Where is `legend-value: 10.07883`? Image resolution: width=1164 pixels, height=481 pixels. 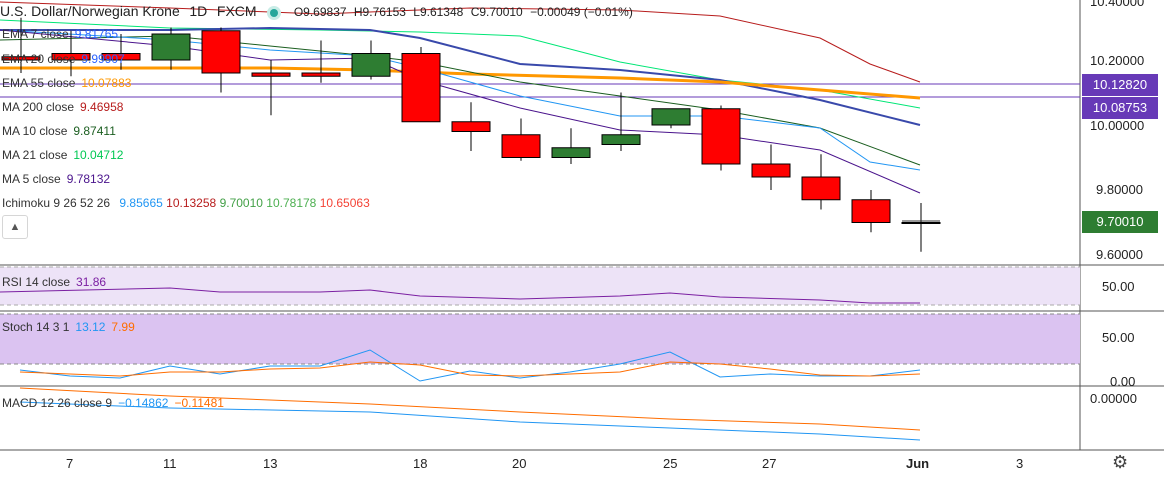
legend-value: 10.07883 is located at coordinates (106, 83).